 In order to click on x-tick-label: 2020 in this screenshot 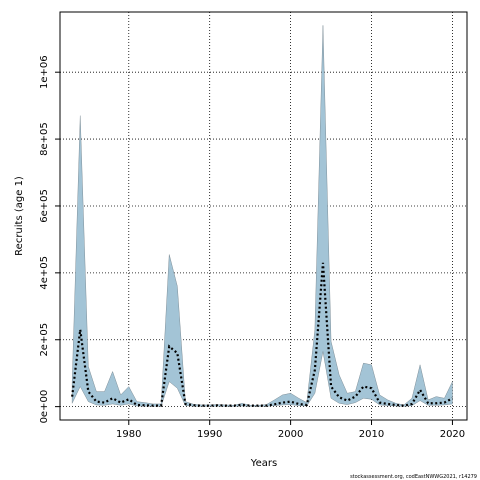, I will do `click(452, 434)`.